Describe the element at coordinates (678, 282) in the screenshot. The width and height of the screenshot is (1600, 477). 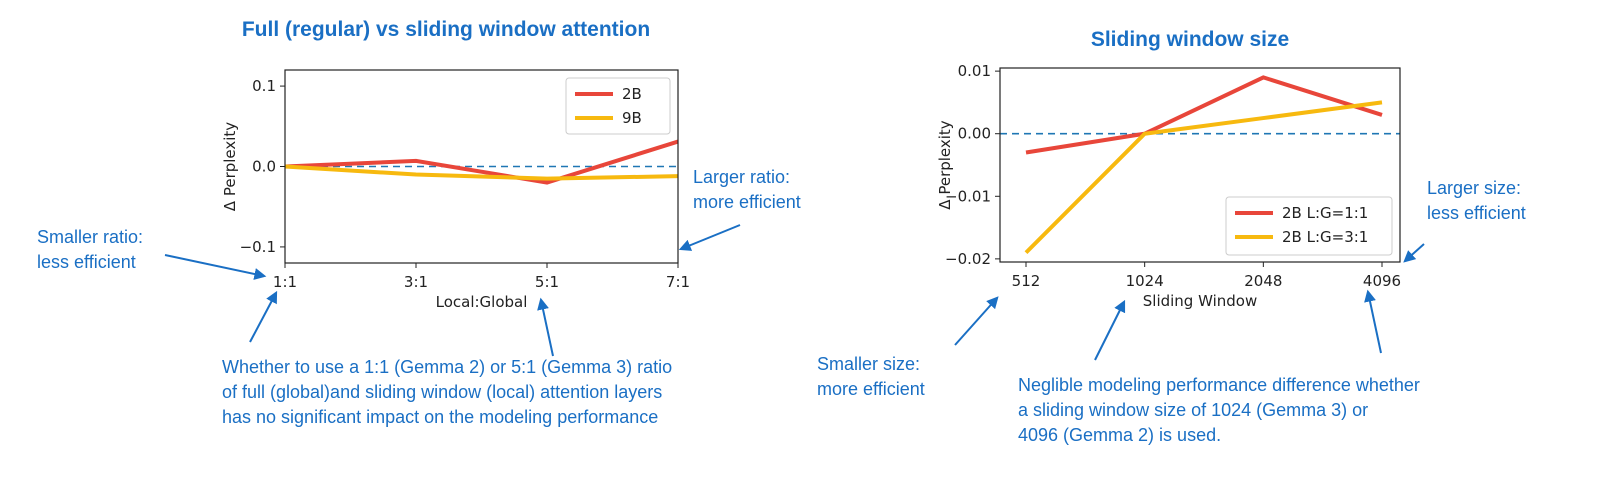
I see `x-tick-label: 7:1` at that location.